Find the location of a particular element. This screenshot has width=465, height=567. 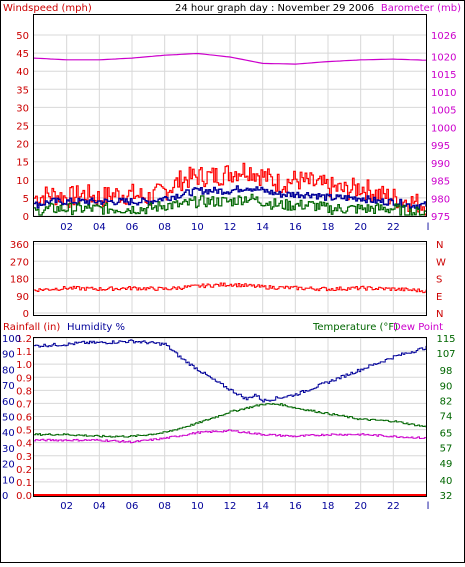

panel2-grid is located at coordinates (230, 278).